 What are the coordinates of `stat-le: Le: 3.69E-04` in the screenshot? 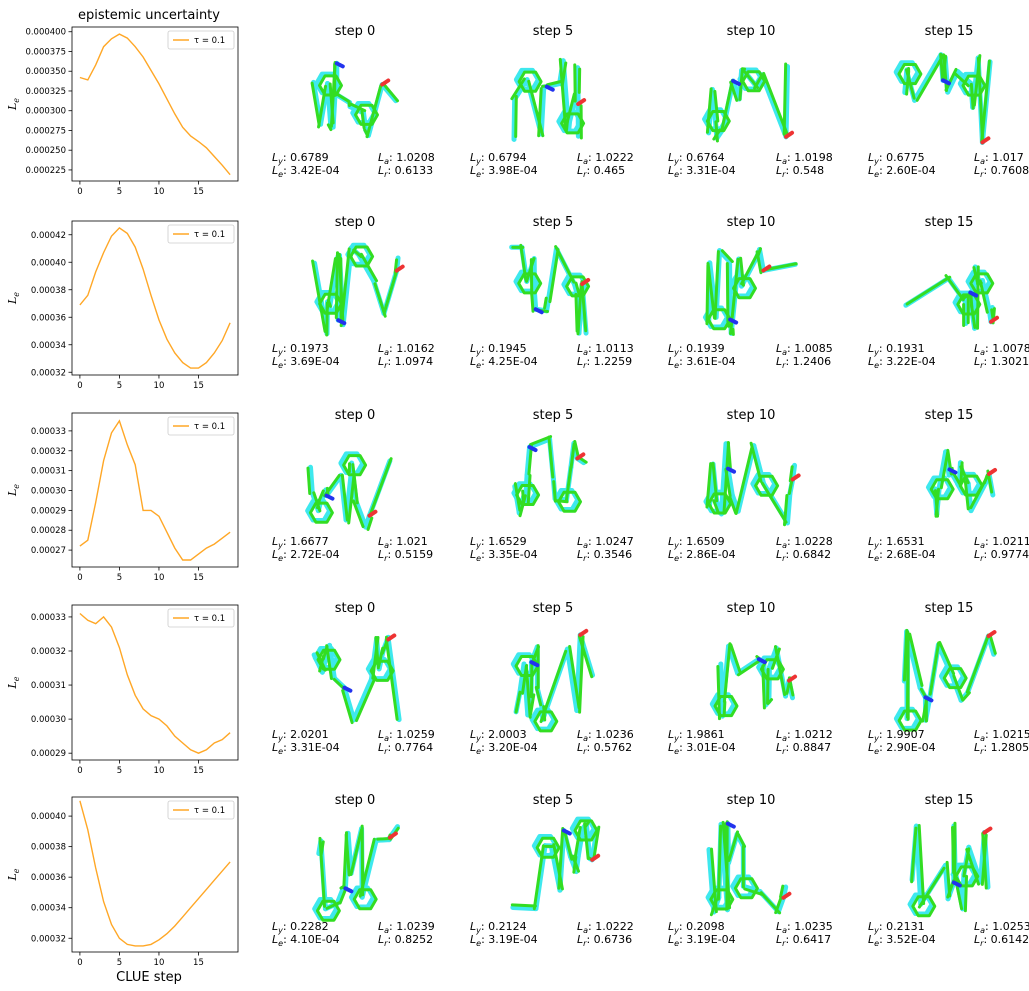 It's located at (306, 363).